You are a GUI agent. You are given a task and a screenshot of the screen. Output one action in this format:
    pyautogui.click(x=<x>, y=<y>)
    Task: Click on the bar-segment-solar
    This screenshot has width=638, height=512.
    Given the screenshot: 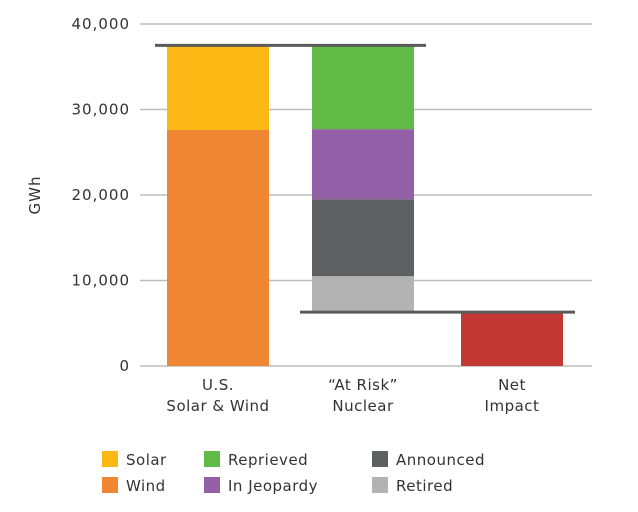 What is the action you would take?
    pyautogui.click(x=218, y=88)
    